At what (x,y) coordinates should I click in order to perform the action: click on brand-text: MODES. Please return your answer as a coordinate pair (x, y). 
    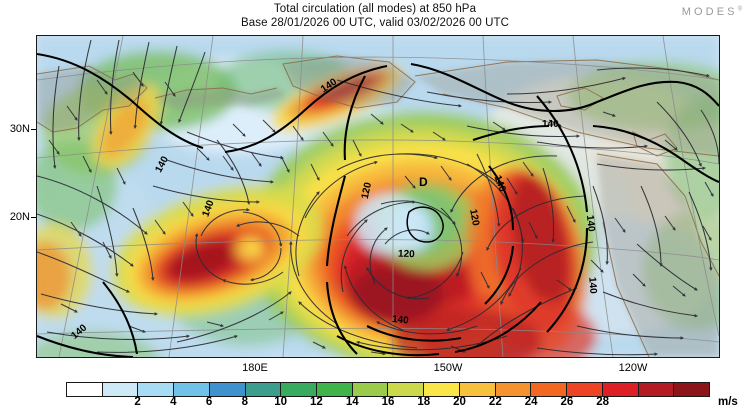
    Looking at the image, I should click on (709, 12).